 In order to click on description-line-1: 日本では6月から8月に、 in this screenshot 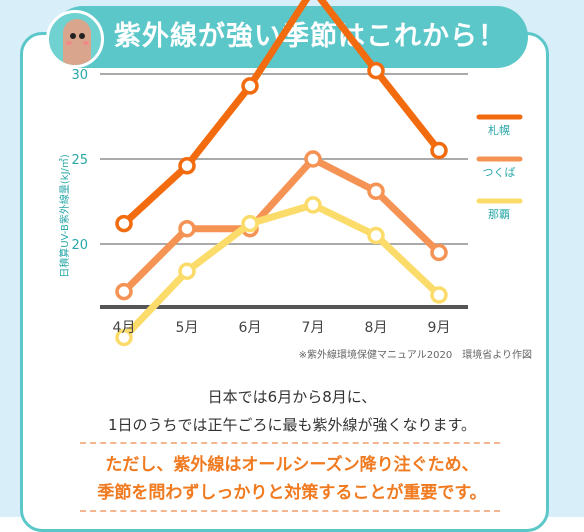, I will do `click(292, 397)`.